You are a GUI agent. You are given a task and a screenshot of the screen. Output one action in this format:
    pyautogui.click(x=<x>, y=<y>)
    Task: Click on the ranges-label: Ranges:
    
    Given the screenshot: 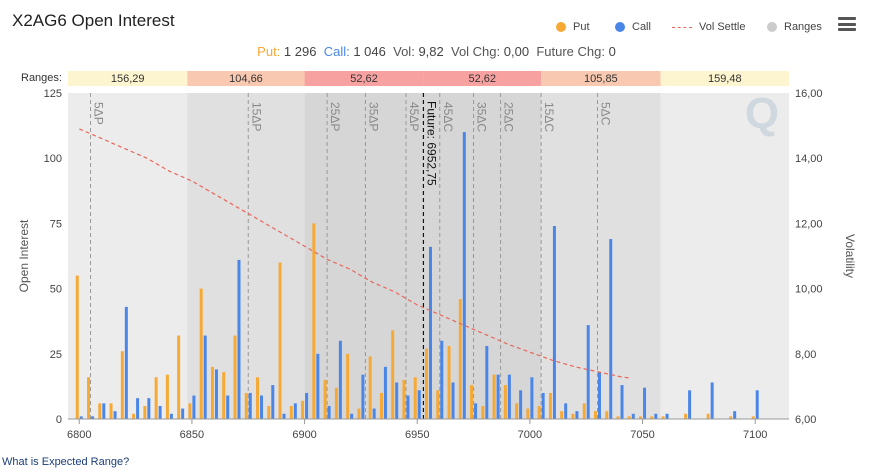 What is the action you would take?
    pyautogui.click(x=41, y=78)
    